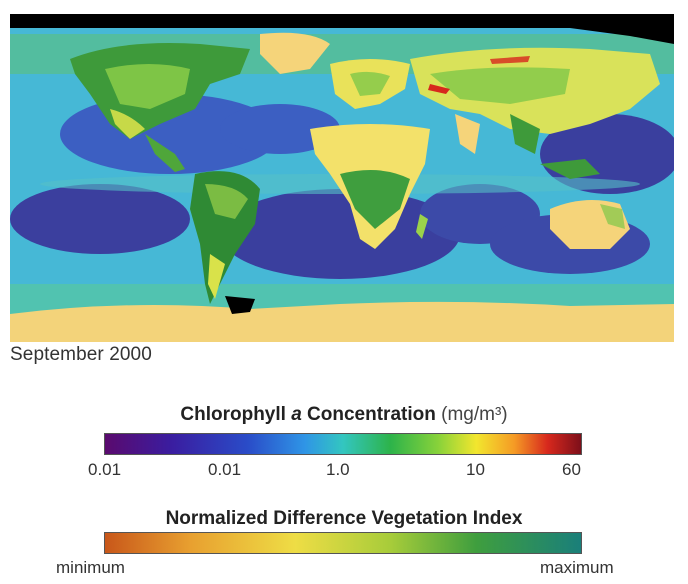 This screenshot has width=688, height=584. What do you see at coordinates (105, 469) in the screenshot?
I see `chlorophyll-tick-1: 0.01` at bounding box center [105, 469].